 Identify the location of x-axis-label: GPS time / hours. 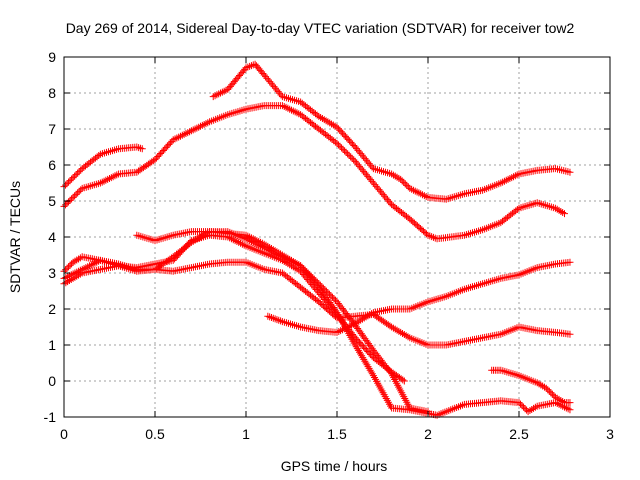
(334, 466).